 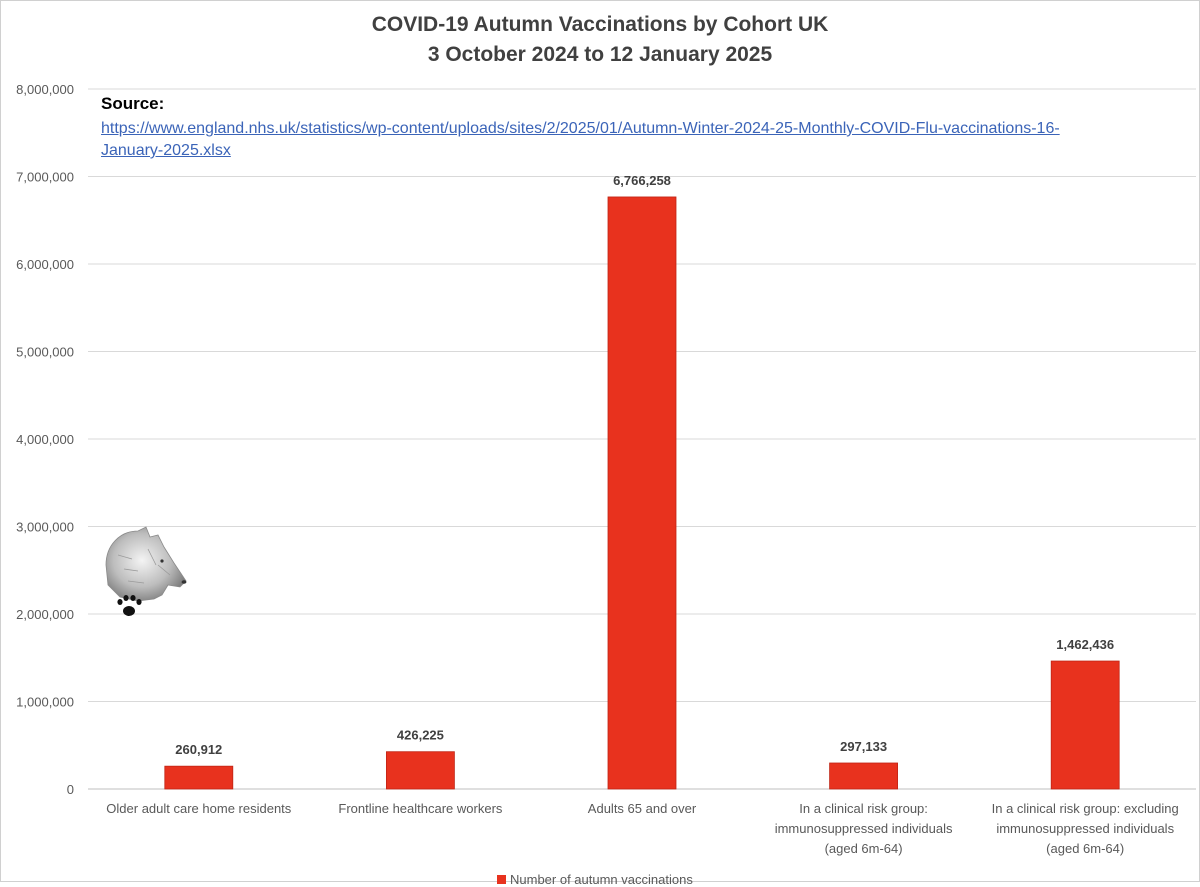 I want to click on x-tick-label: In a clinical risk group: excluding, so click(x=1085, y=808).